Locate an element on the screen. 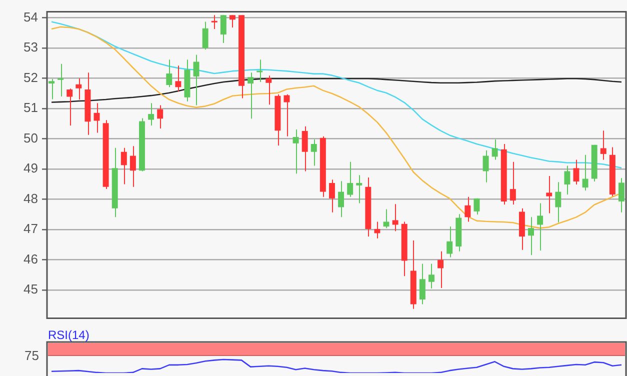  y-tick-label: 53 is located at coordinates (31, 47).